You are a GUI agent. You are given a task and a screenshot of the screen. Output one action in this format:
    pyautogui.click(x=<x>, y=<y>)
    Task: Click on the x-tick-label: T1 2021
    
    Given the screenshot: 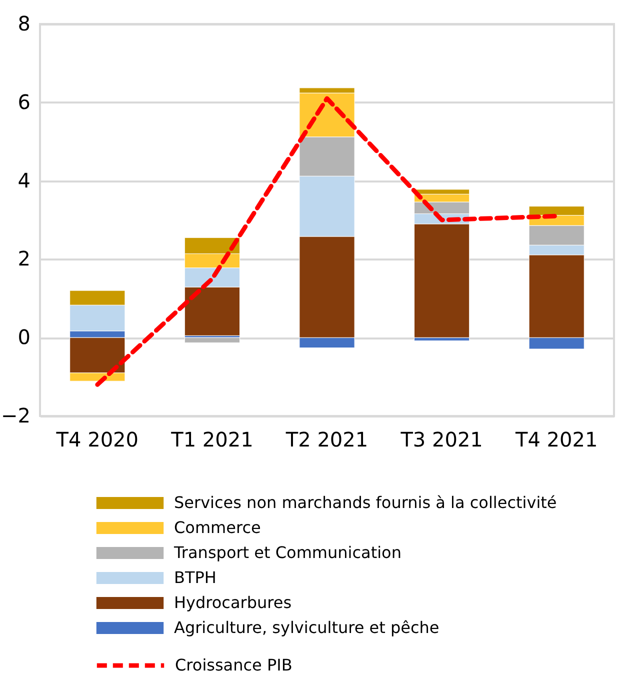 What is the action you would take?
    pyautogui.click(x=212, y=440)
    